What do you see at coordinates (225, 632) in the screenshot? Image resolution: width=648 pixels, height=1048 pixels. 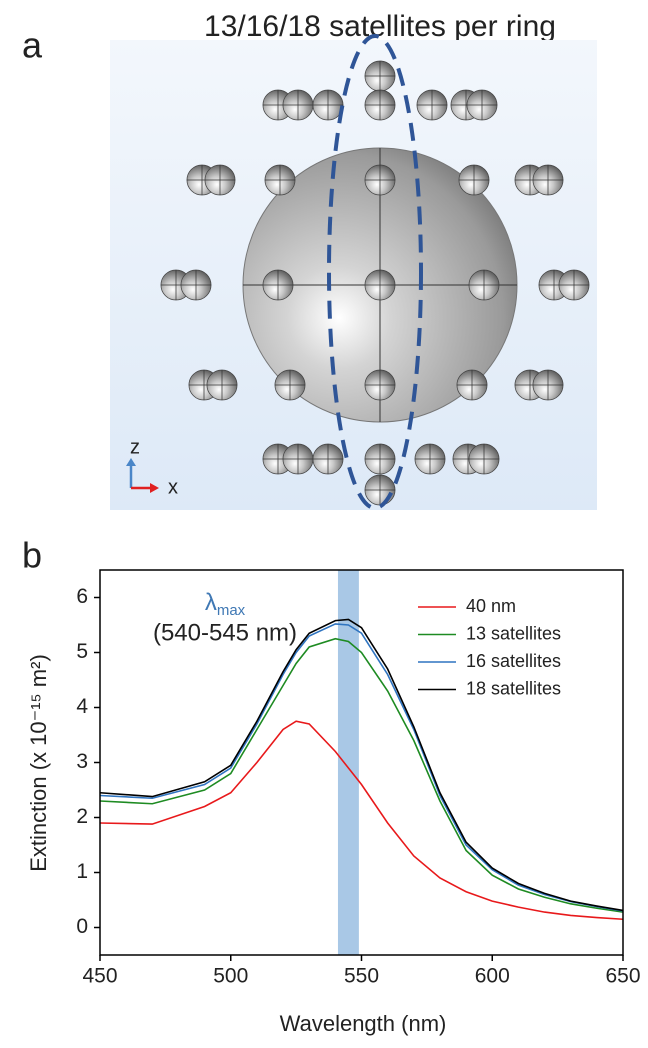 I see `annotation-range: (540-545 nm)` at bounding box center [225, 632].